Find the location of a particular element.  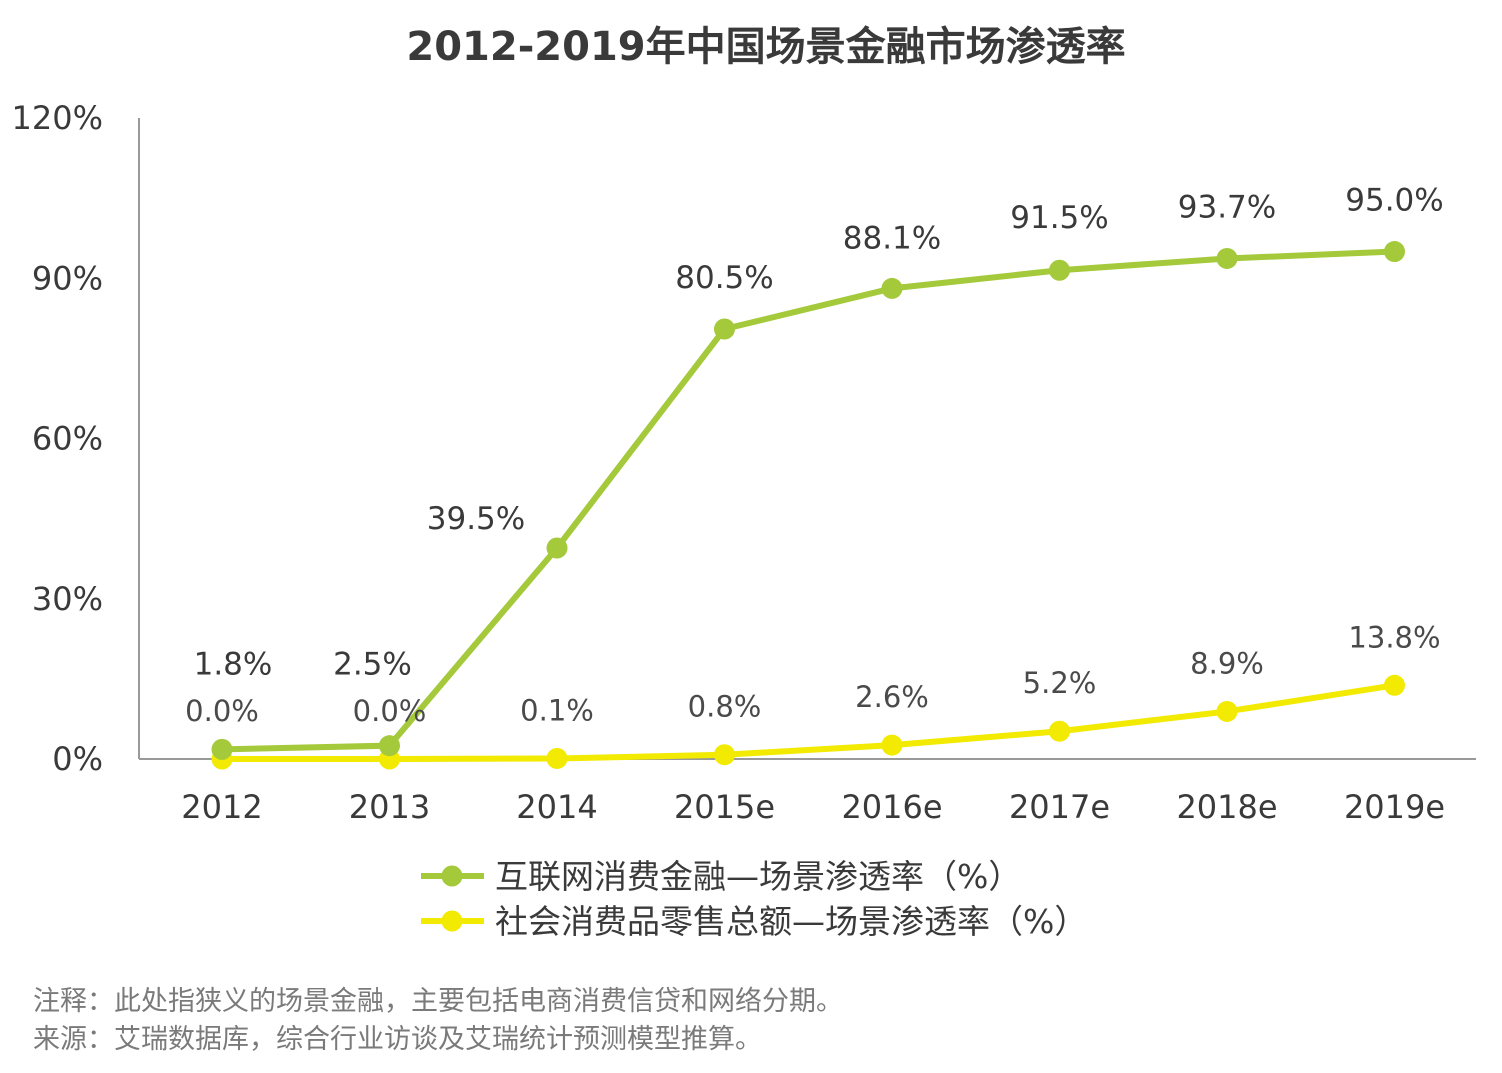

data-label: 91.5% is located at coordinates (1059, 218).